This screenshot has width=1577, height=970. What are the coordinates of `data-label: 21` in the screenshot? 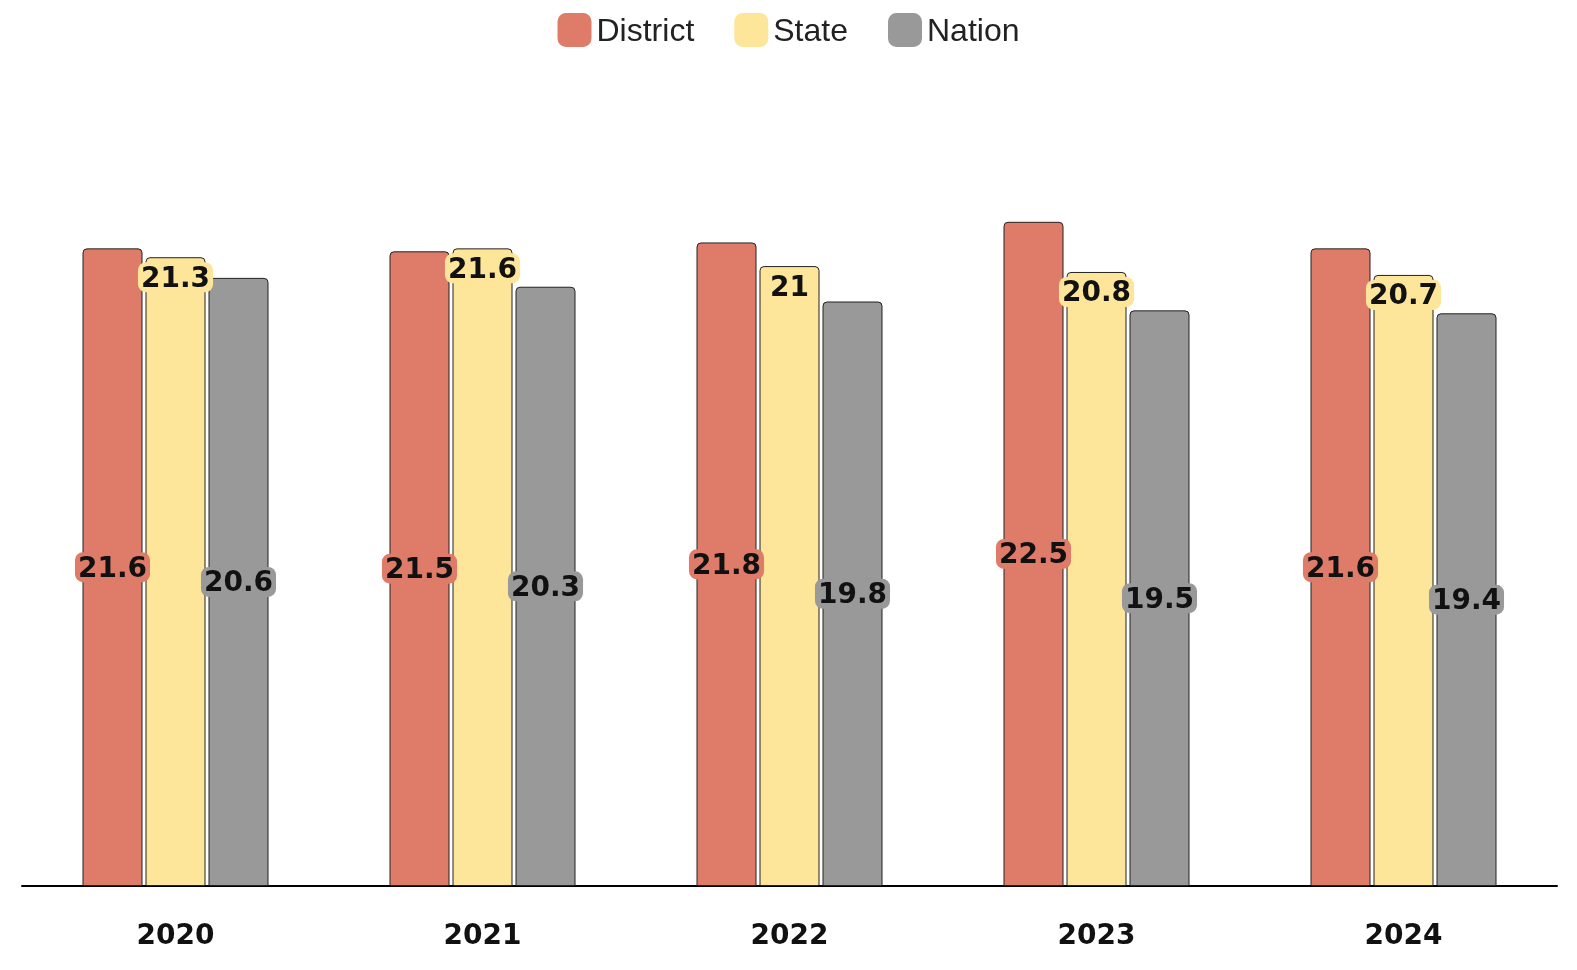 It's located at (789, 286).